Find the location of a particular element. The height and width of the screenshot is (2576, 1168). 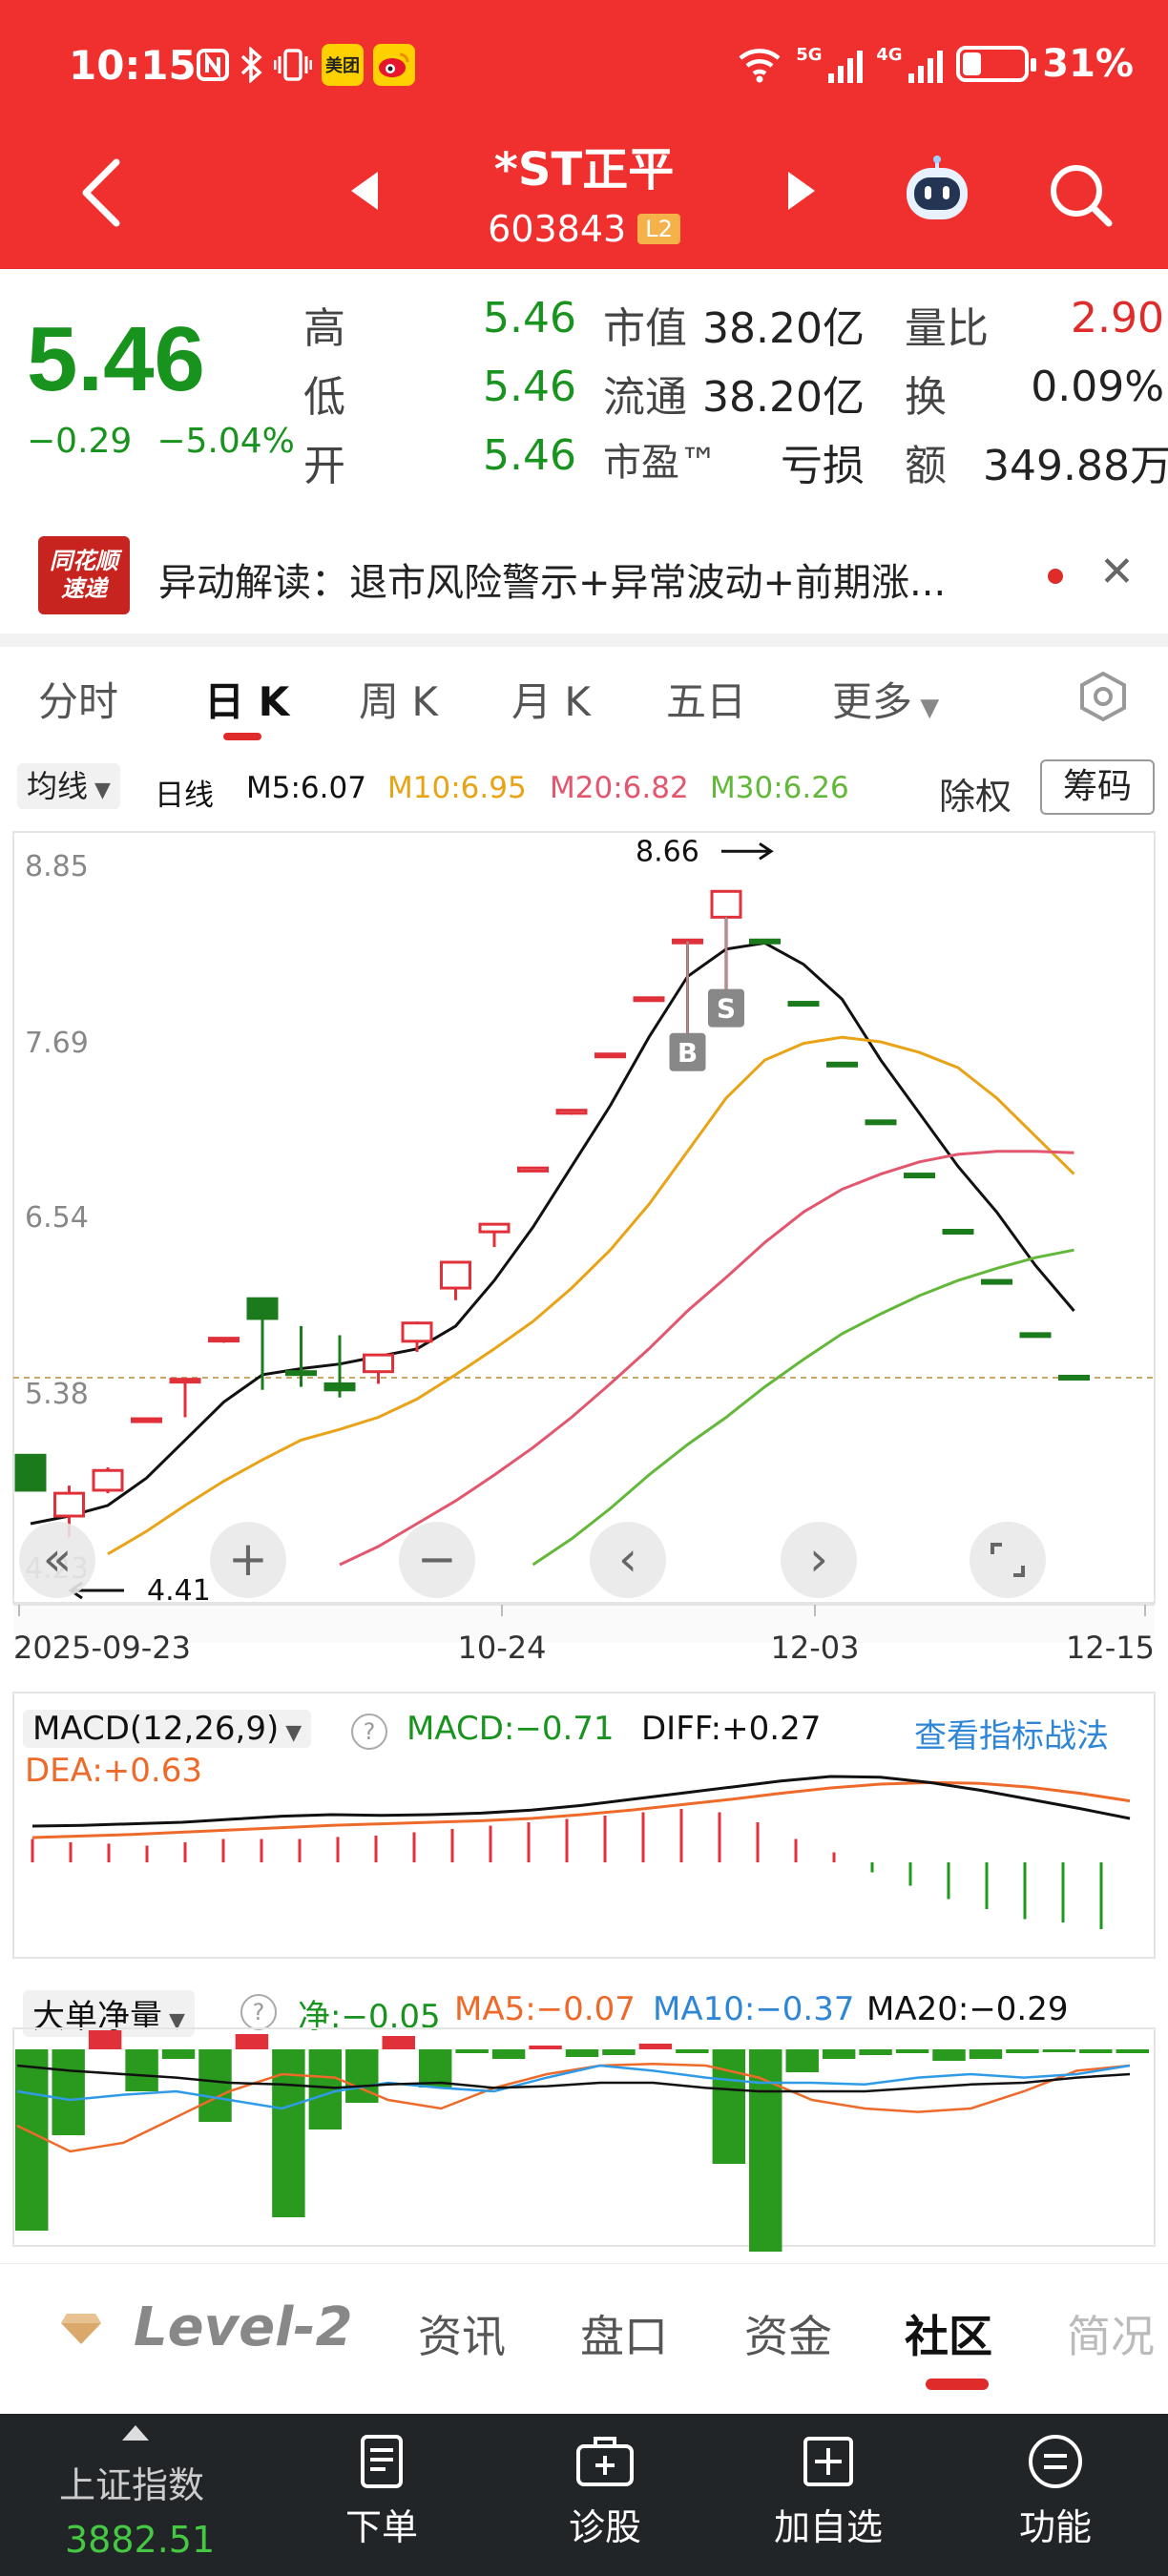

tab-more: 更多 ▼ is located at coordinates (885, 699).